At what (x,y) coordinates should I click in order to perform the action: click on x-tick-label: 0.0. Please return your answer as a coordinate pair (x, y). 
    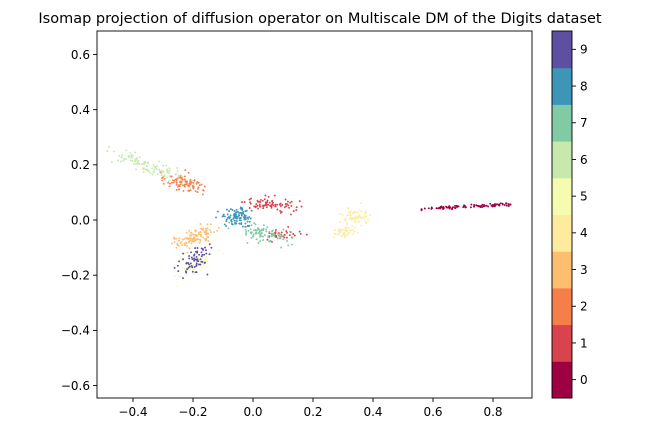
    Looking at the image, I should click on (252, 412).